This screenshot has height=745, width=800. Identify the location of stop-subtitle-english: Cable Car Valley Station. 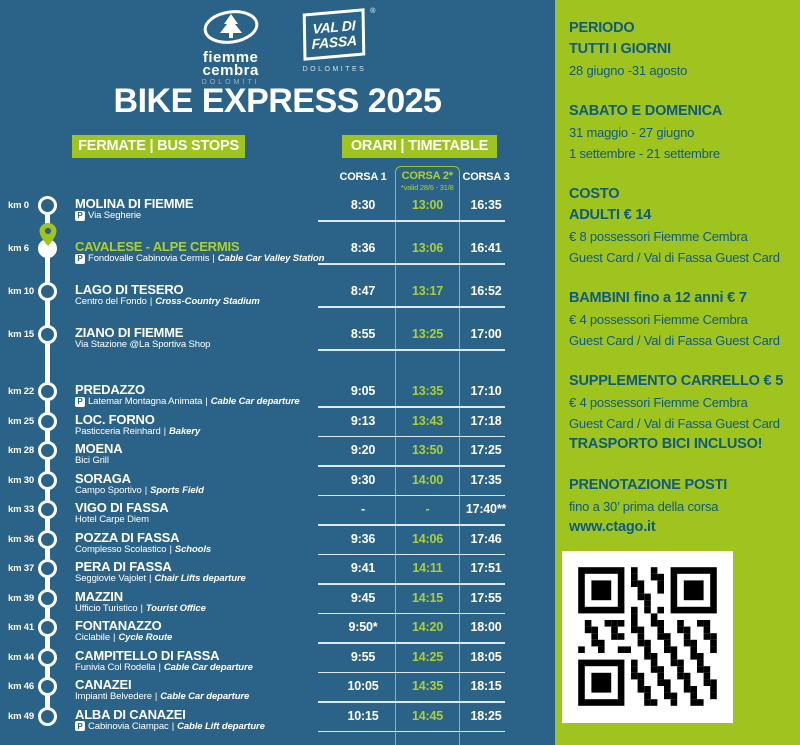
(271, 258).